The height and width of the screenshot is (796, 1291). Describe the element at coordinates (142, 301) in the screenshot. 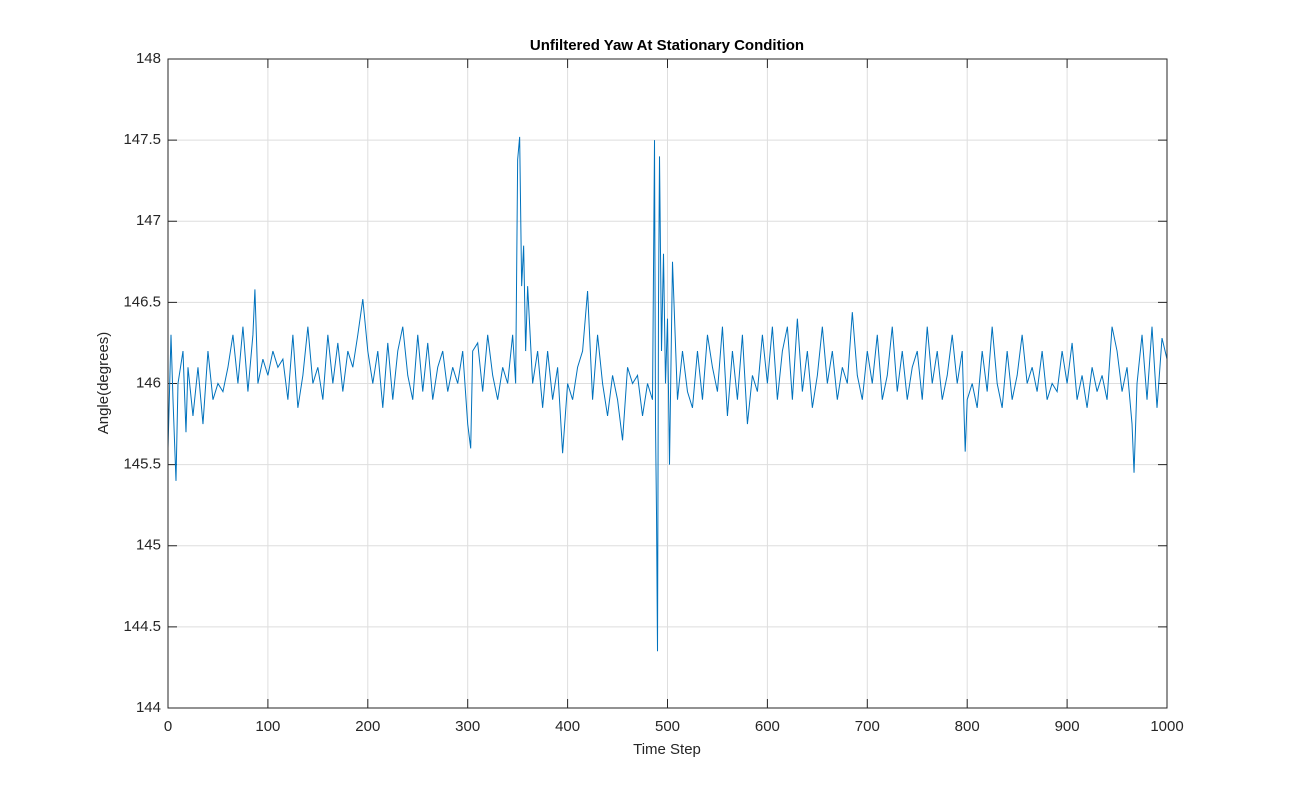

I see `y-tick-label: 146.5` at that location.